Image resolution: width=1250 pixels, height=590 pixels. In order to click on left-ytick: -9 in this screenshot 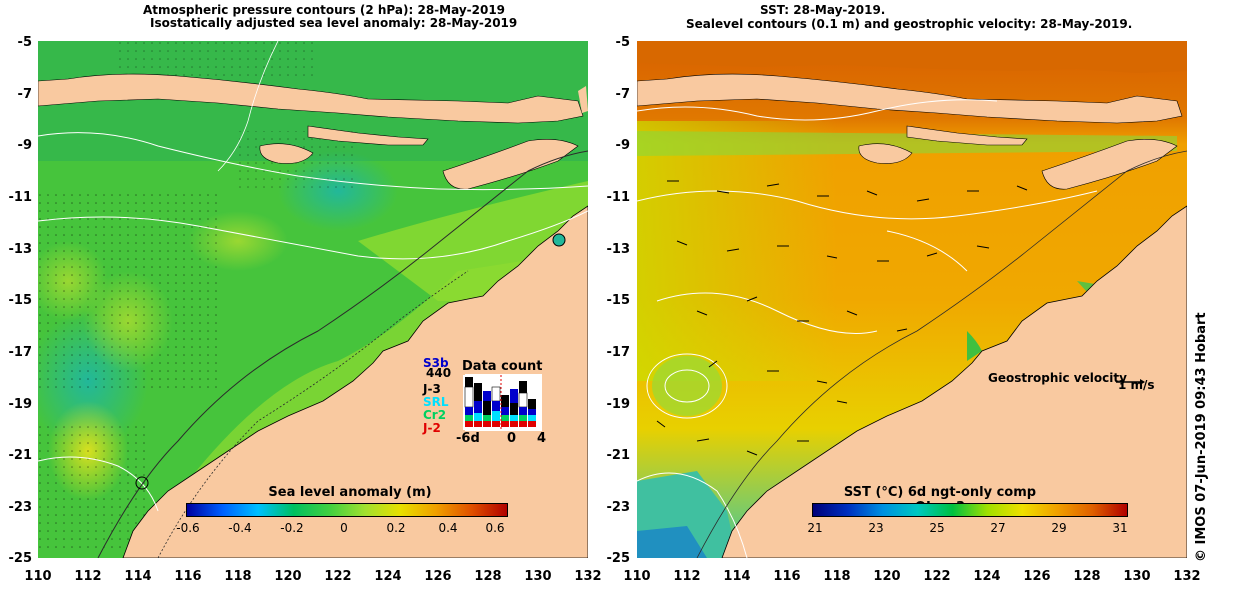, I will do `click(24, 145)`.